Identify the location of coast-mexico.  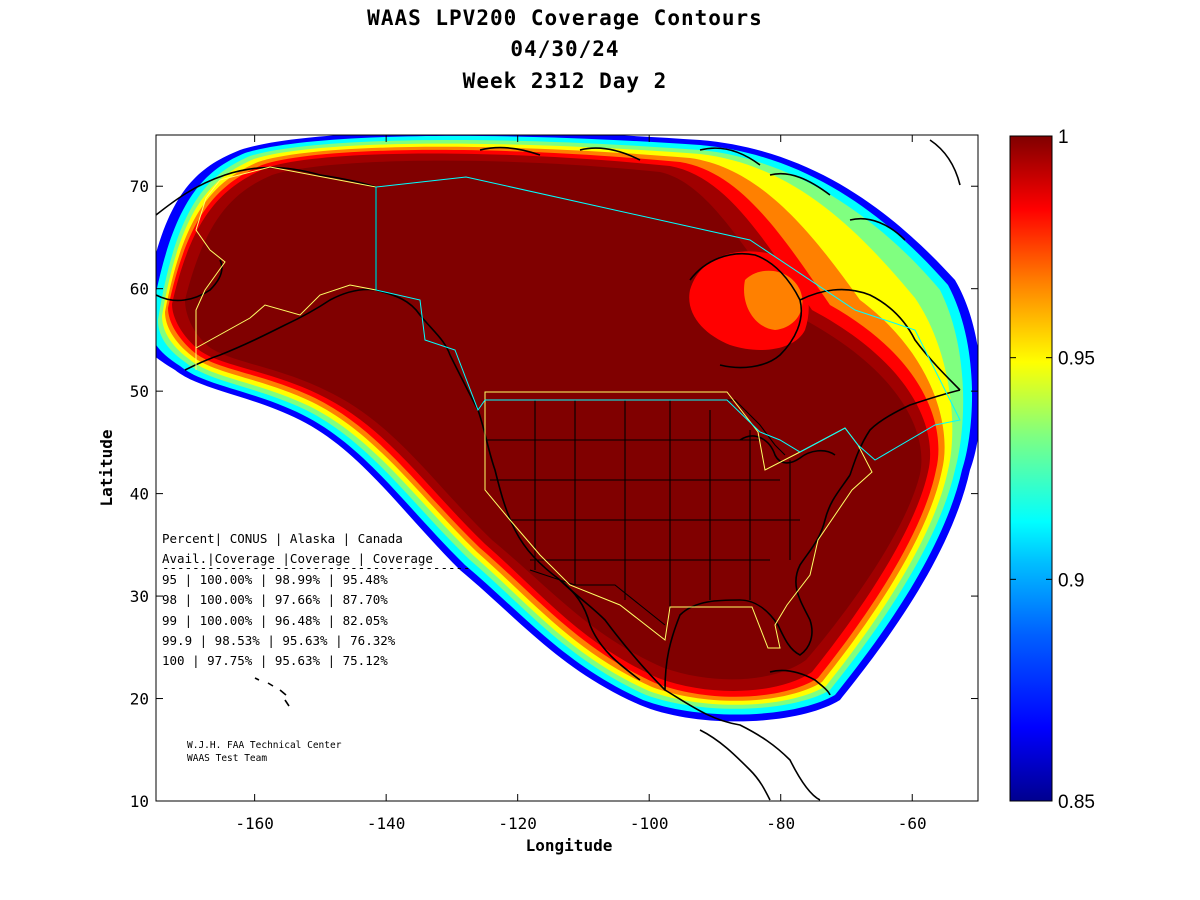
(690, 690).